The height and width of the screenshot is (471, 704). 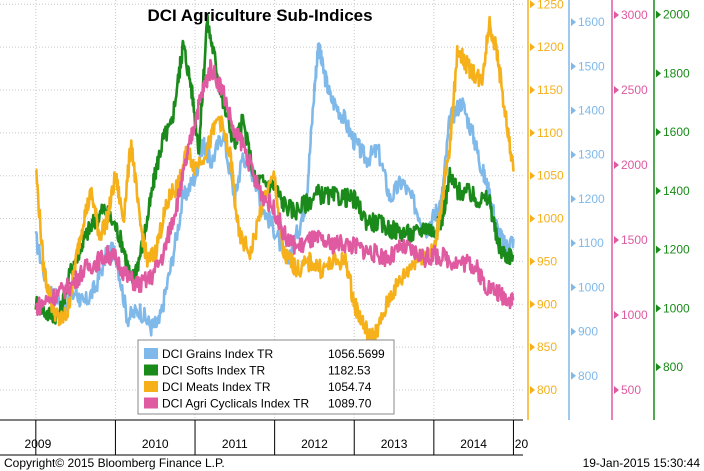 What do you see at coordinates (631, 390) in the screenshot?
I see `y-tick-label: 500` at bounding box center [631, 390].